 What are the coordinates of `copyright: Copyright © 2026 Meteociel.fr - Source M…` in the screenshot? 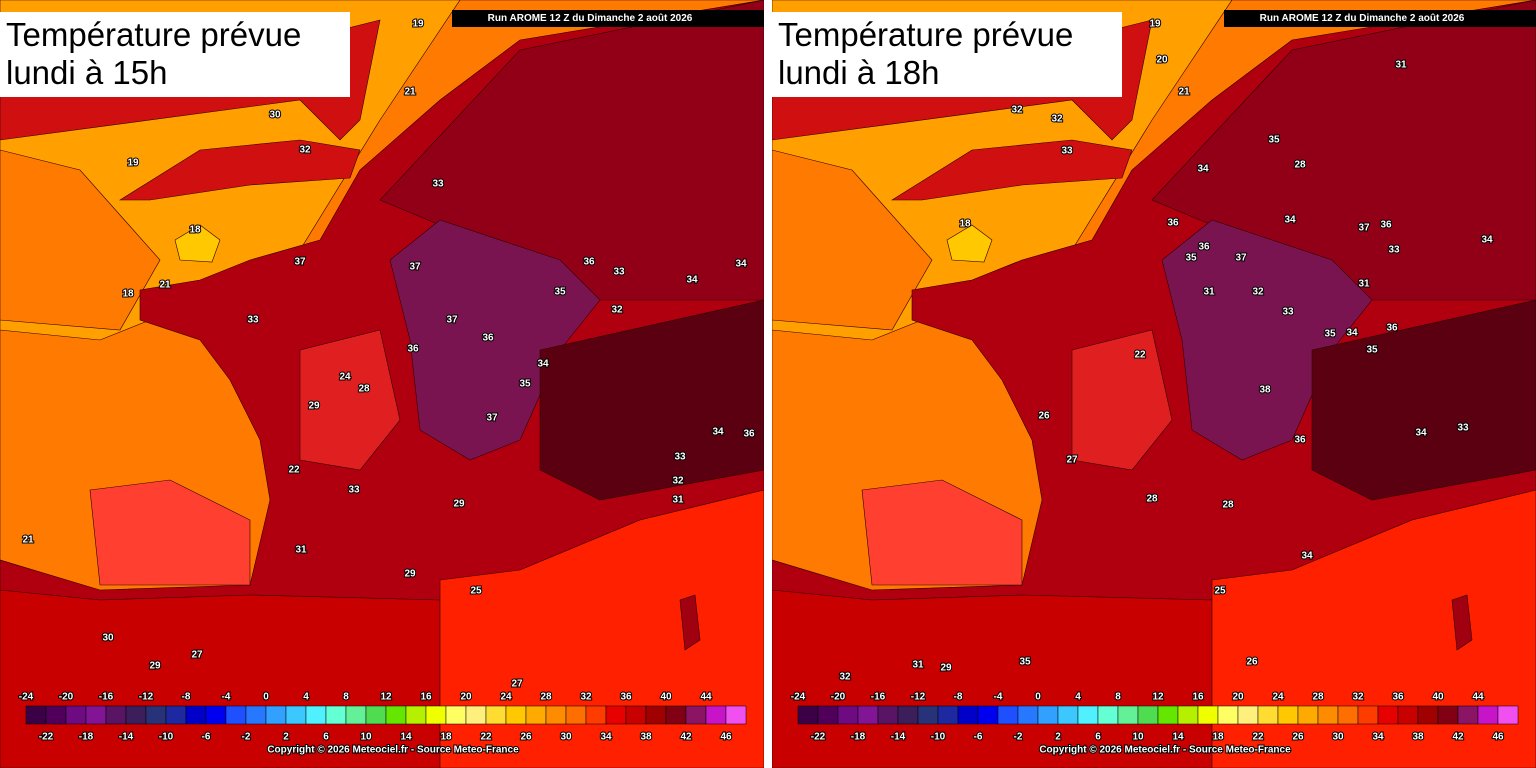 It's located at (1165, 750).